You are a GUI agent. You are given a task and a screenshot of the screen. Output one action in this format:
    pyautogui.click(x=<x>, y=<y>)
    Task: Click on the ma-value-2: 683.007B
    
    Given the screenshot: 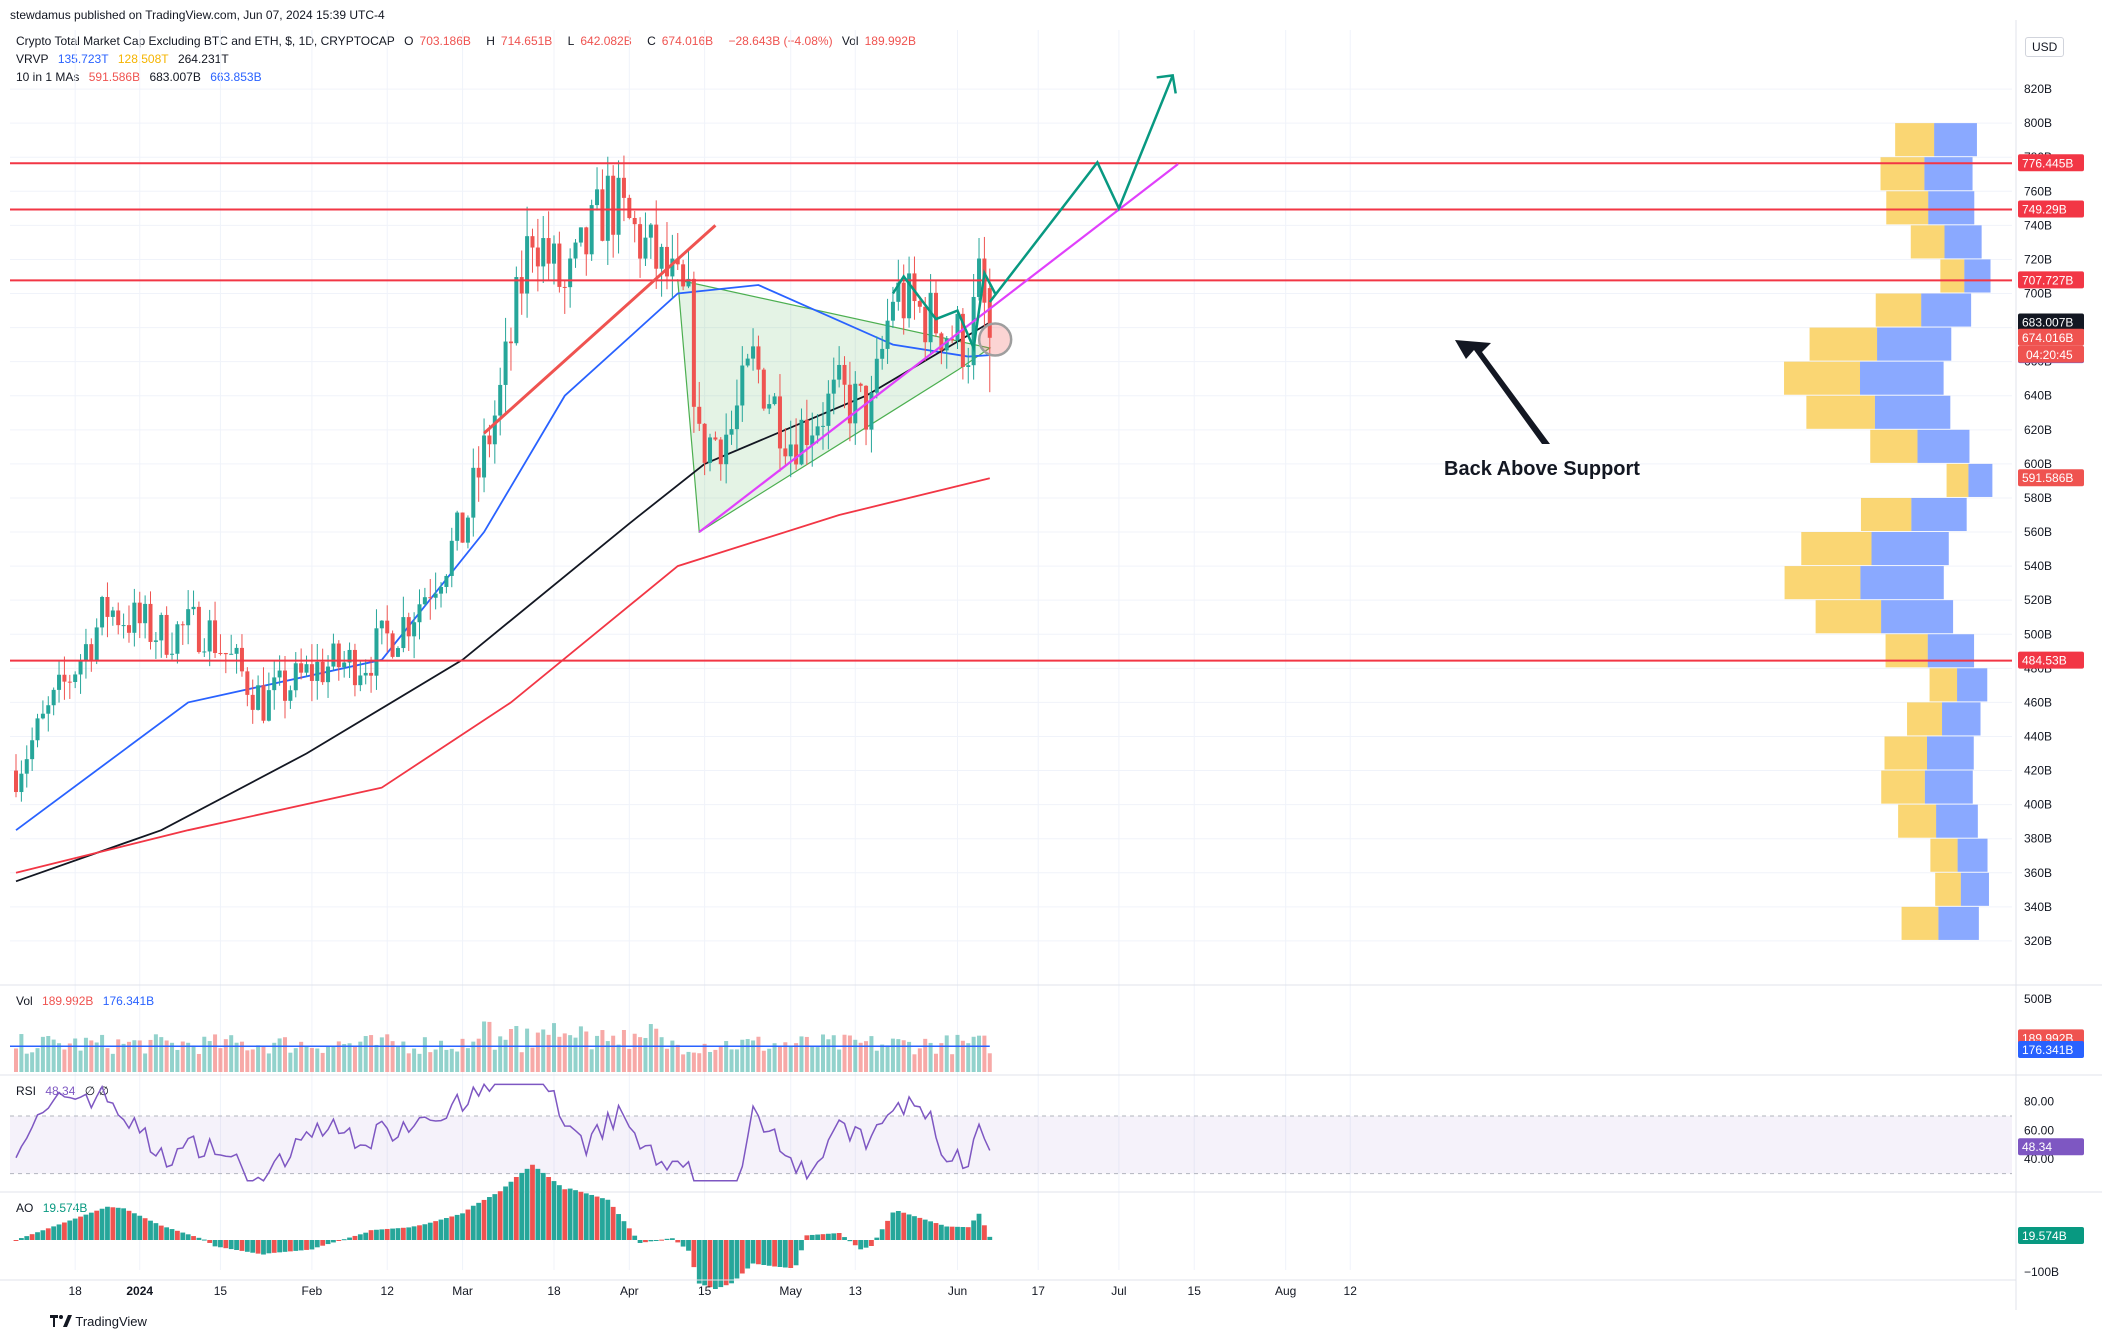 What is the action you would take?
    pyautogui.click(x=175, y=77)
    